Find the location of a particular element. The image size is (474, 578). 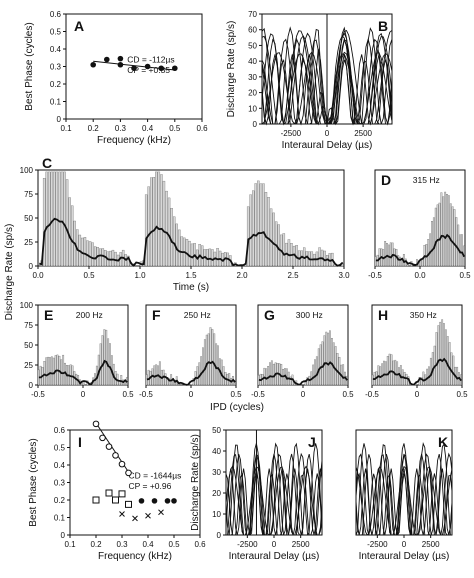

x-tick-label: 2.5 is located at coordinates (293, 275).